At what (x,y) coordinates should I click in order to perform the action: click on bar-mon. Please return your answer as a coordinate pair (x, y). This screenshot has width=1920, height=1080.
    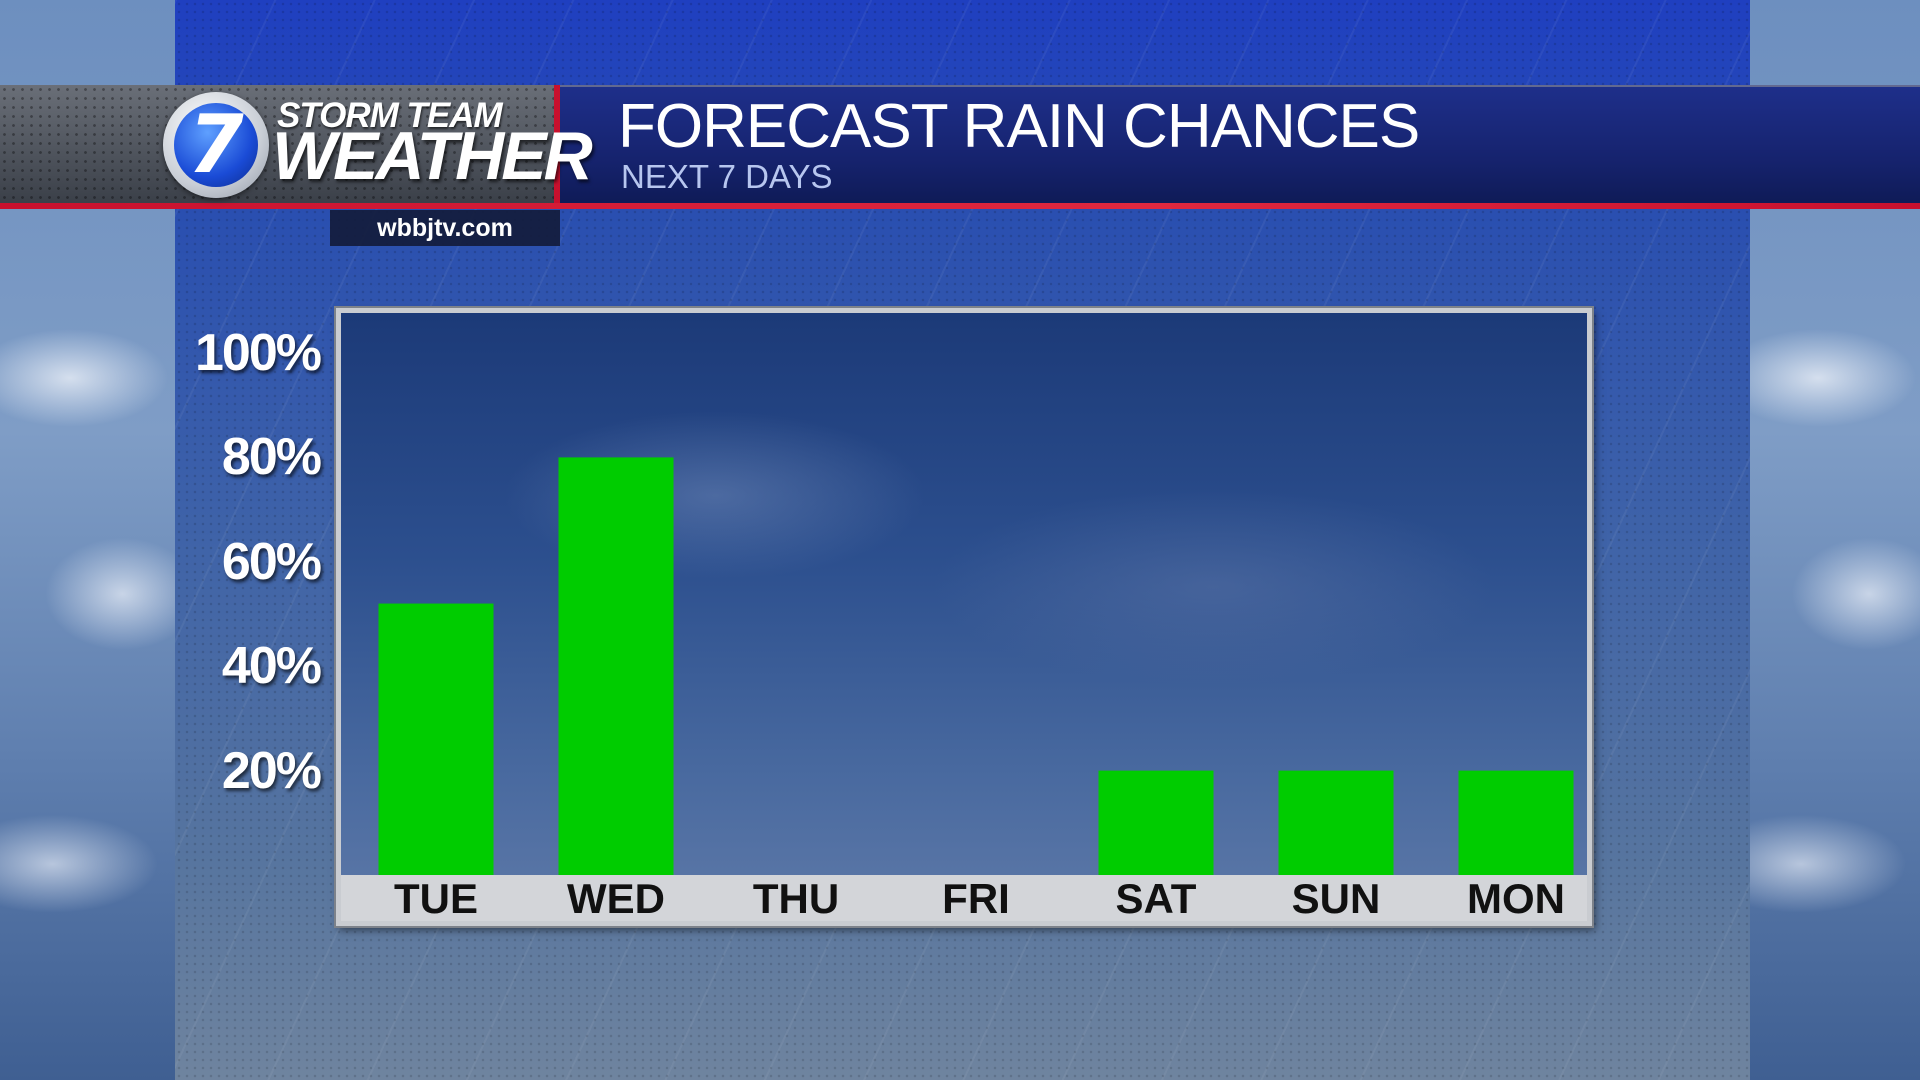
    Looking at the image, I should click on (1516, 822).